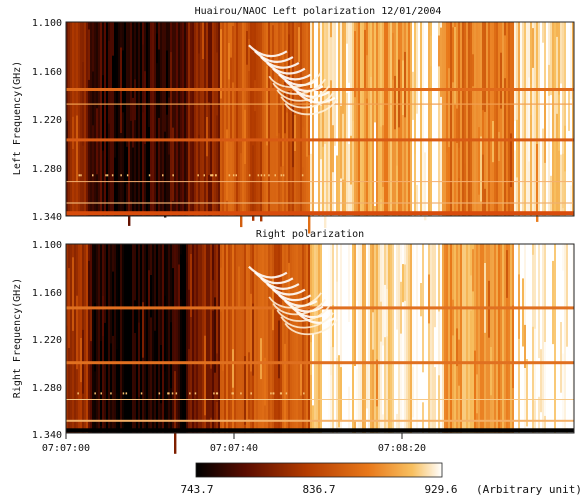 The image size is (582, 499). What do you see at coordinates (47, 120) in the screenshot?
I see `top-y-ticks: 1.100 1.160 1.220 1.280 1.340` at bounding box center [47, 120].